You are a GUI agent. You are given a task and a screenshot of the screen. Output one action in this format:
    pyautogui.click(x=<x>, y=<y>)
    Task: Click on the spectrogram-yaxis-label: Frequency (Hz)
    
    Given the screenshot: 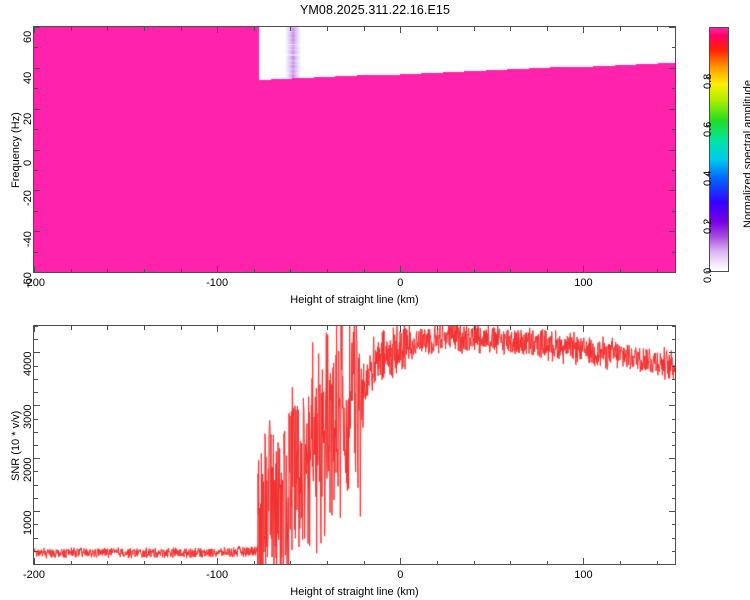 What is the action you would take?
    pyautogui.click(x=16, y=149)
    